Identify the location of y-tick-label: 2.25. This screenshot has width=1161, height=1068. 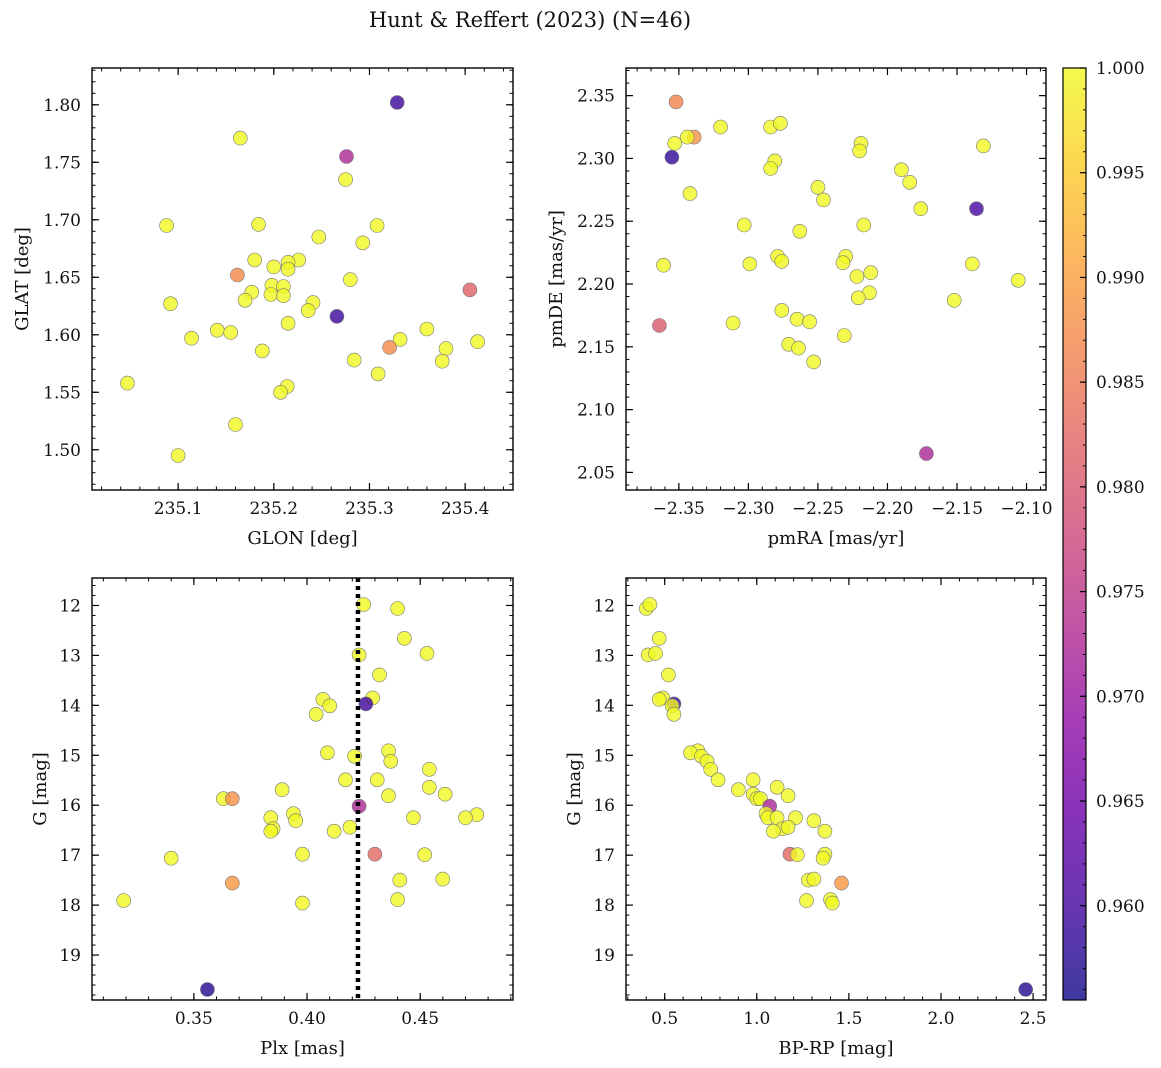
(596, 222).